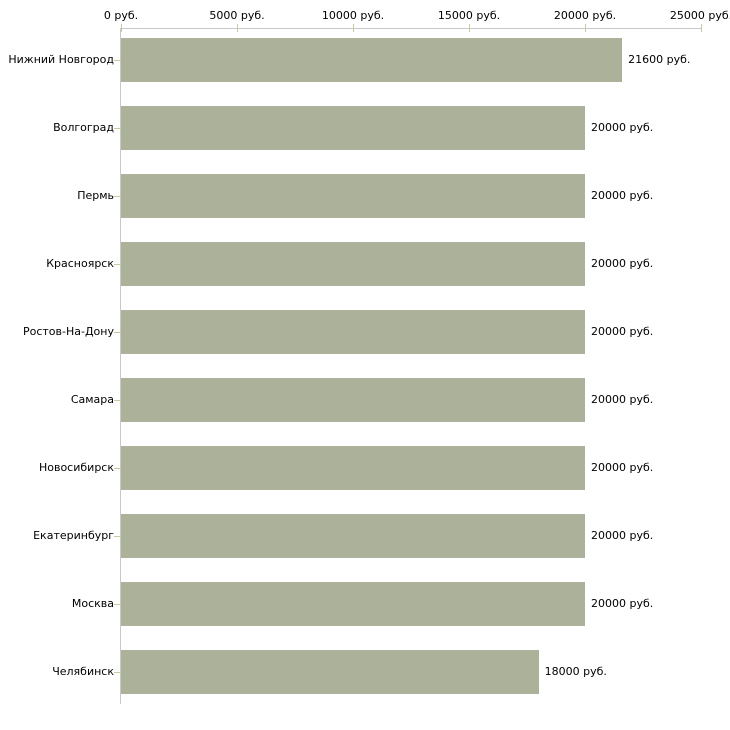 The width and height of the screenshot is (730, 730). I want to click on category-label: Пермь, so click(95, 195).